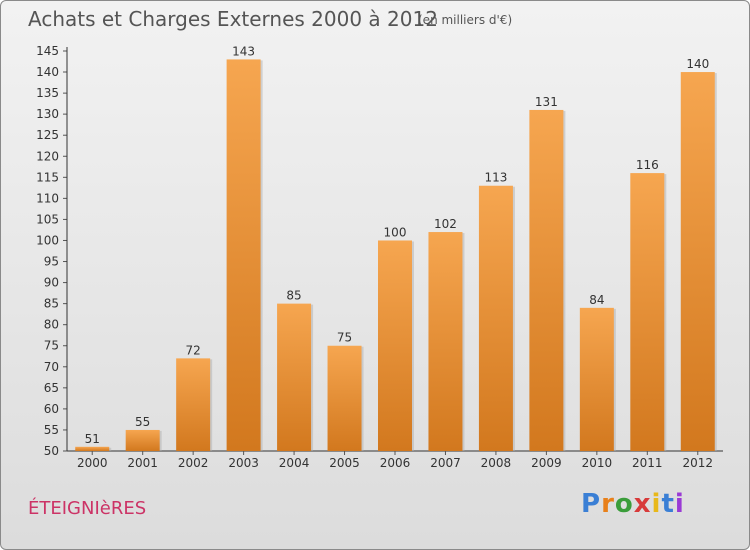  I want to click on proxiti-logo: Proxiti, so click(633, 504).